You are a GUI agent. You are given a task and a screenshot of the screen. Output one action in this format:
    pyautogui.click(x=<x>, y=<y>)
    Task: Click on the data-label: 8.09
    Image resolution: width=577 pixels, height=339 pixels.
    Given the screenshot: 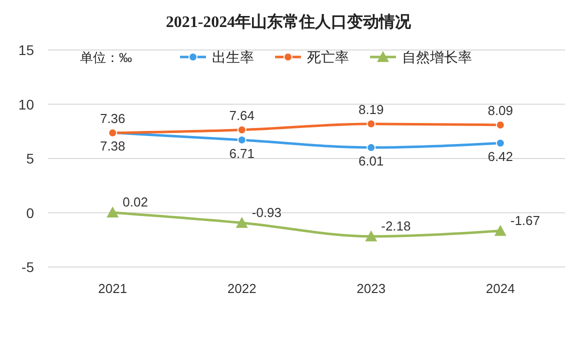 What is the action you would take?
    pyautogui.click(x=501, y=110)
    